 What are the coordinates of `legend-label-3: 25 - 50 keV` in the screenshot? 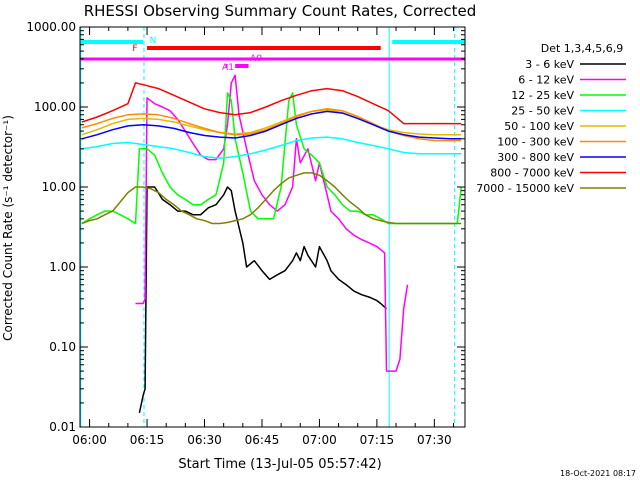 It's located at (542, 111).